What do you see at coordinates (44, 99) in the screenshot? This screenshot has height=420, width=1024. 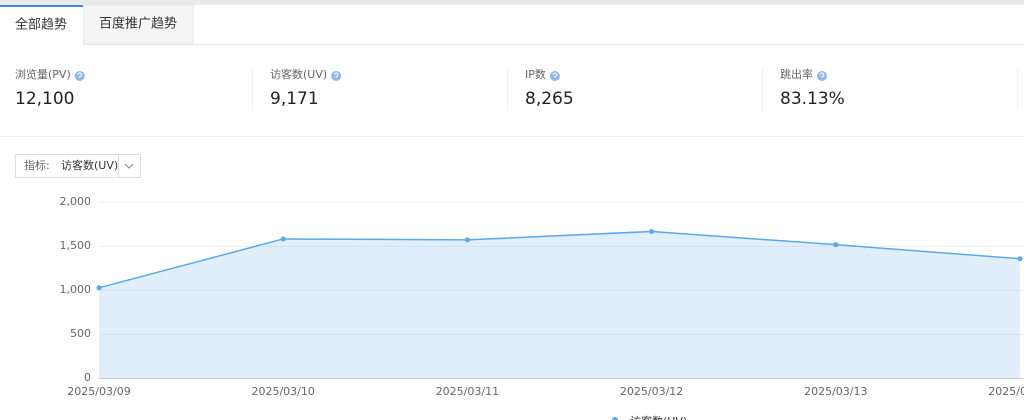 I see `metric-value: 12,100` at bounding box center [44, 99].